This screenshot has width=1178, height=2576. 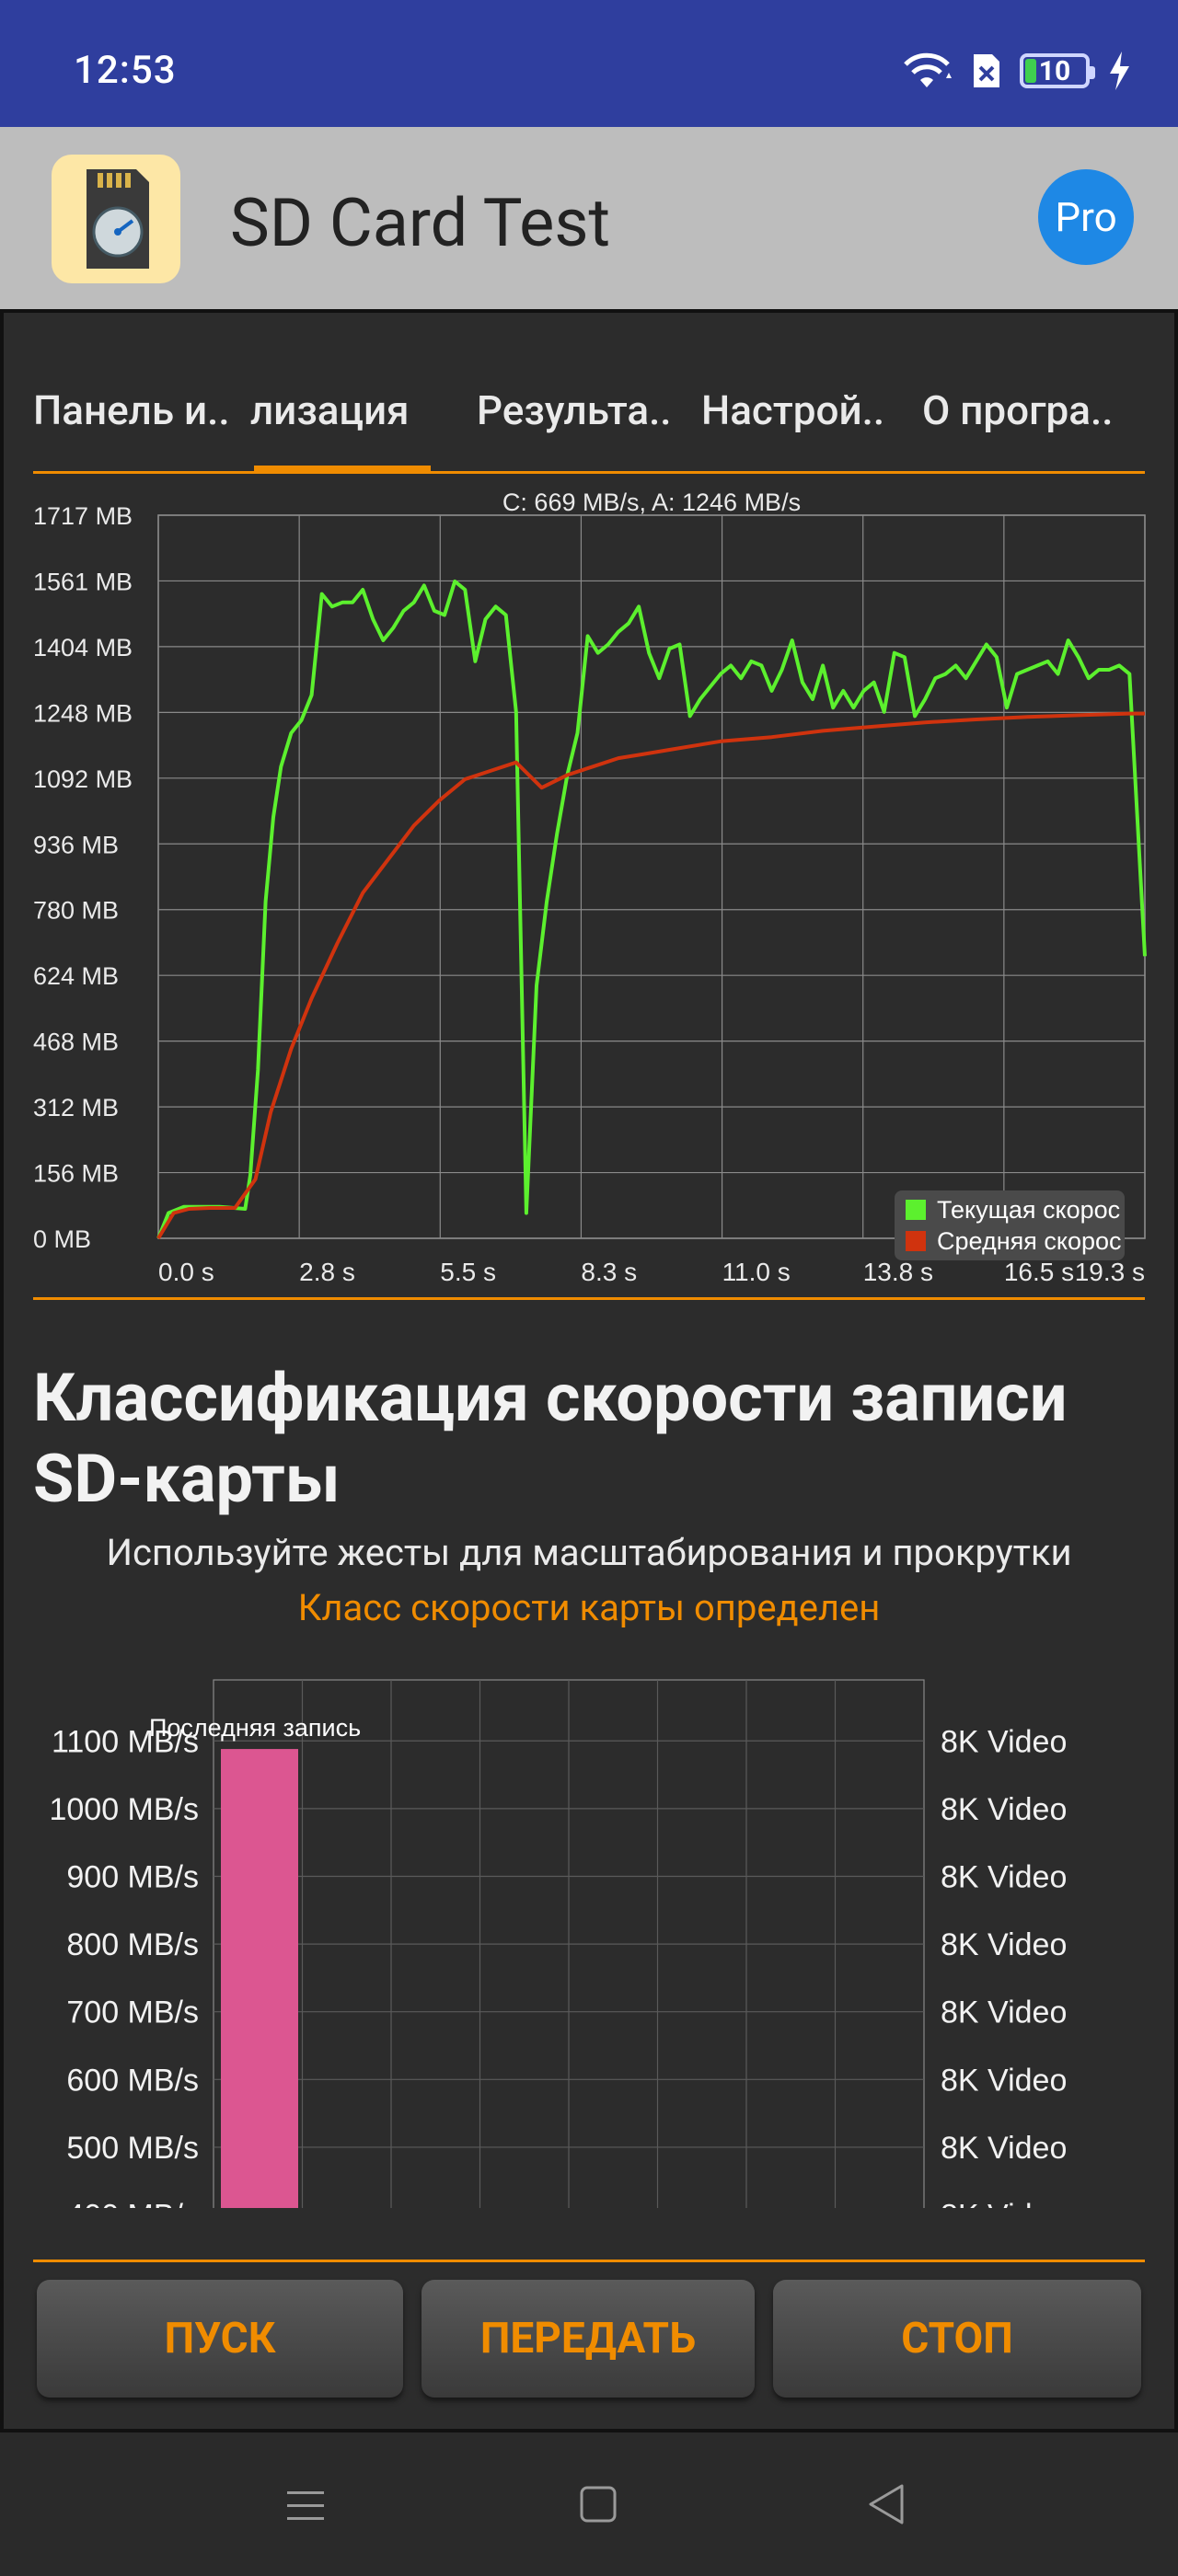 What do you see at coordinates (1110, 1272) in the screenshot?
I see `x-tick-label: 19.3 s` at bounding box center [1110, 1272].